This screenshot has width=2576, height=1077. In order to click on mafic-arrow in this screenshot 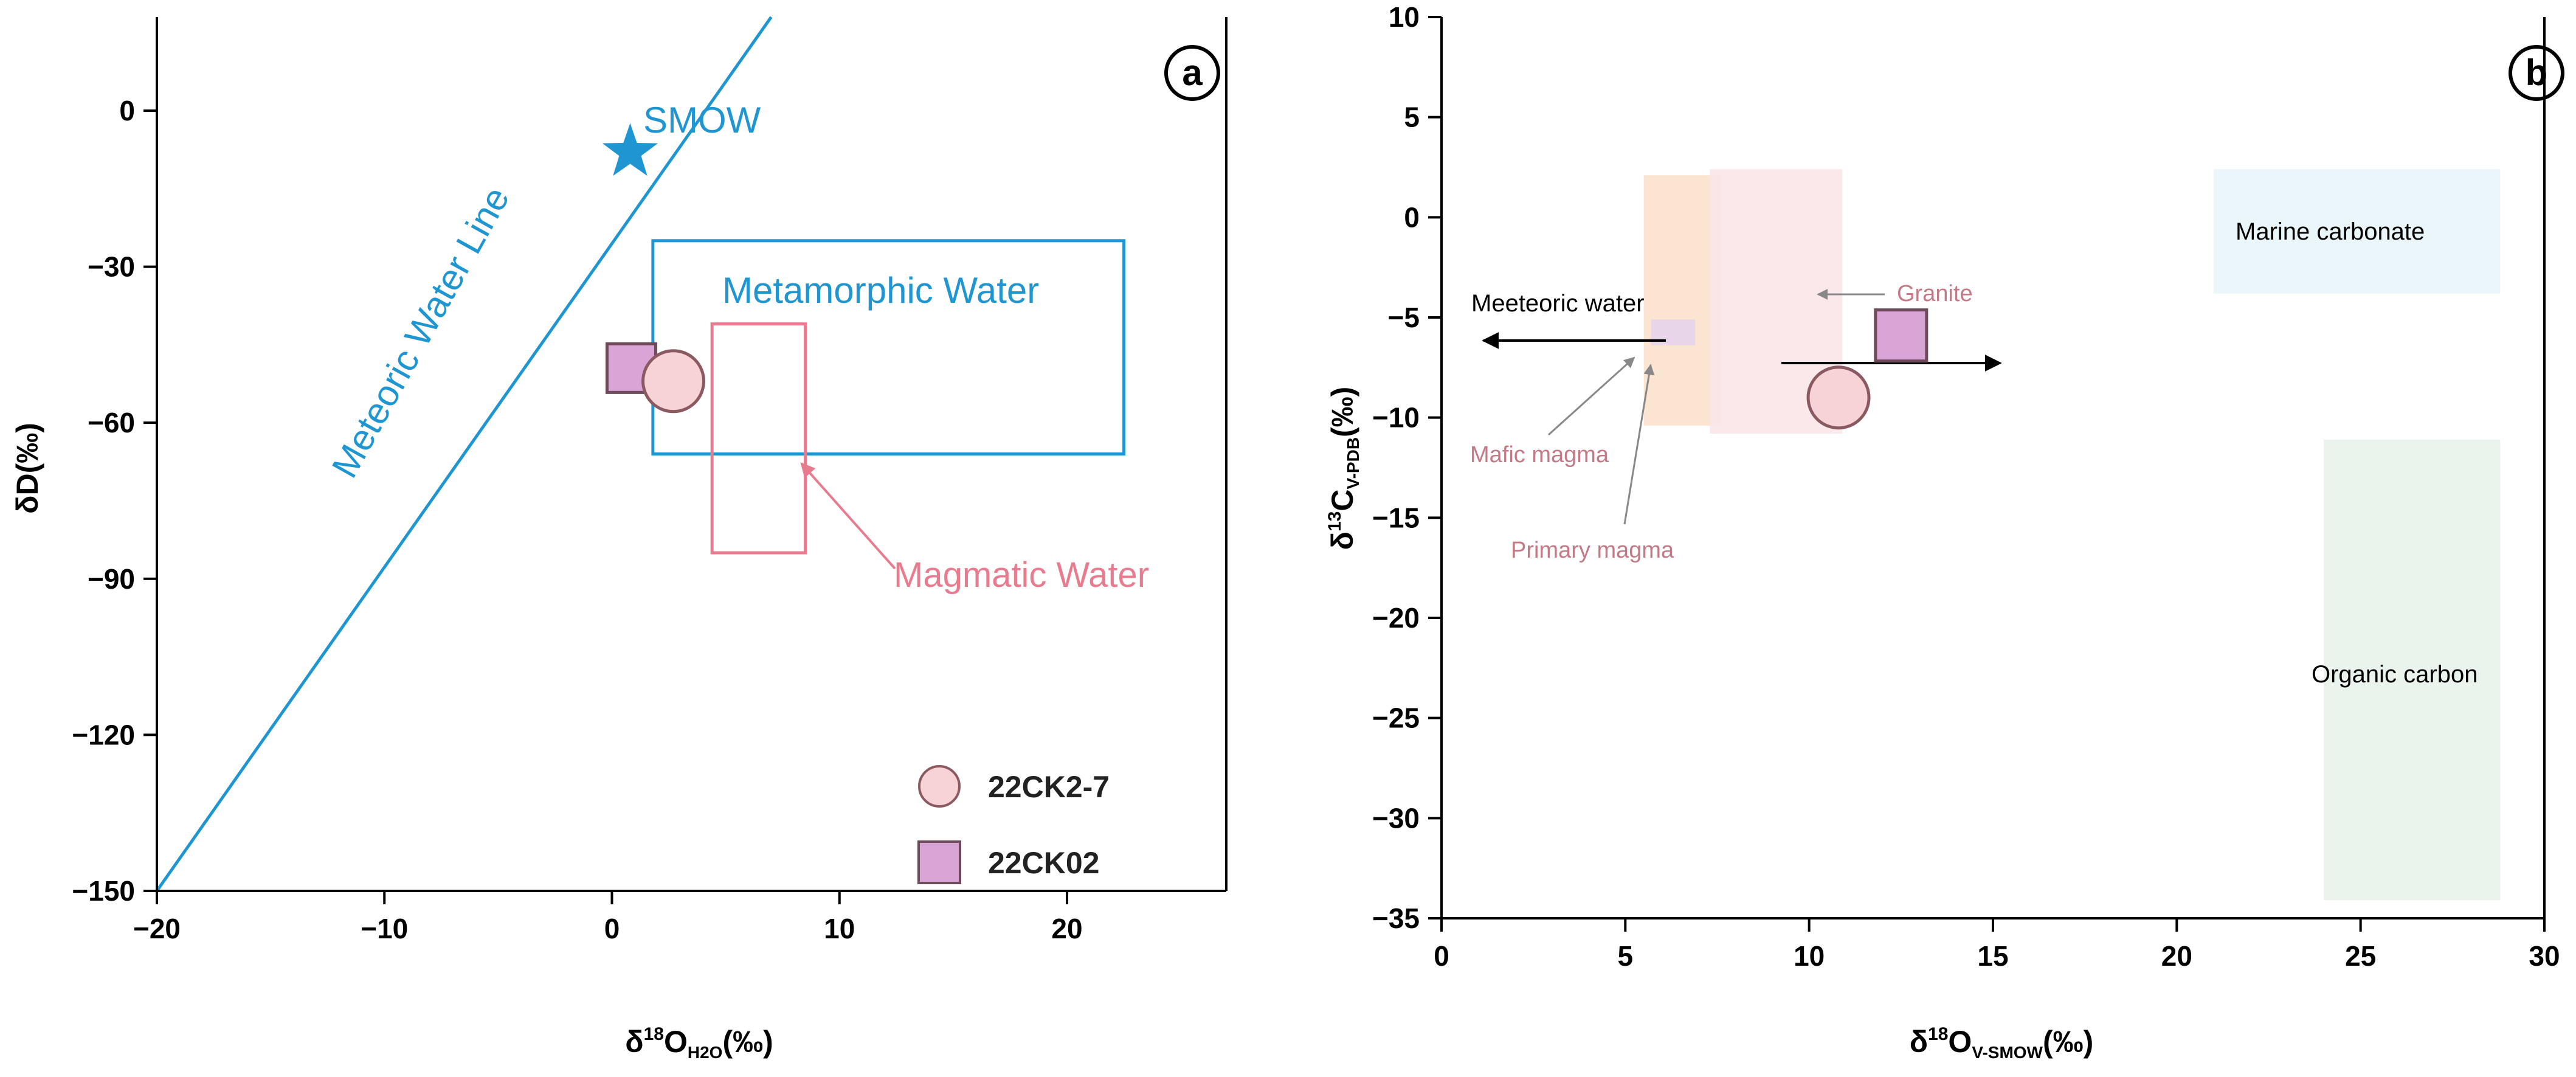, I will do `click(1591, 396)`.